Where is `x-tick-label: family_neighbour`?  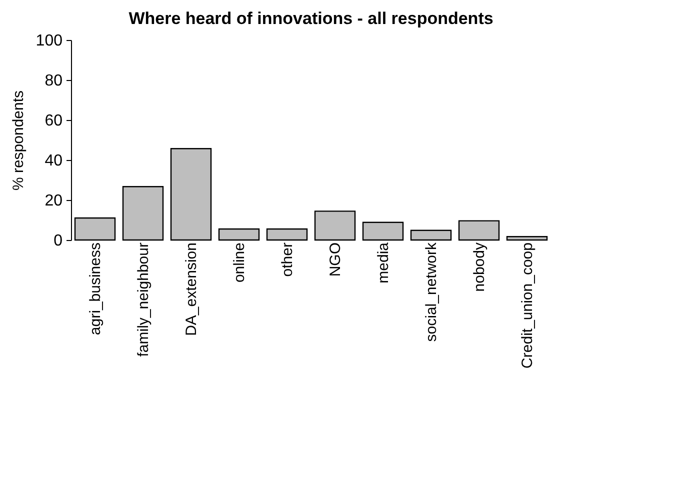 x-tick-label: family_neighbour is located at coordinates (143, 299).